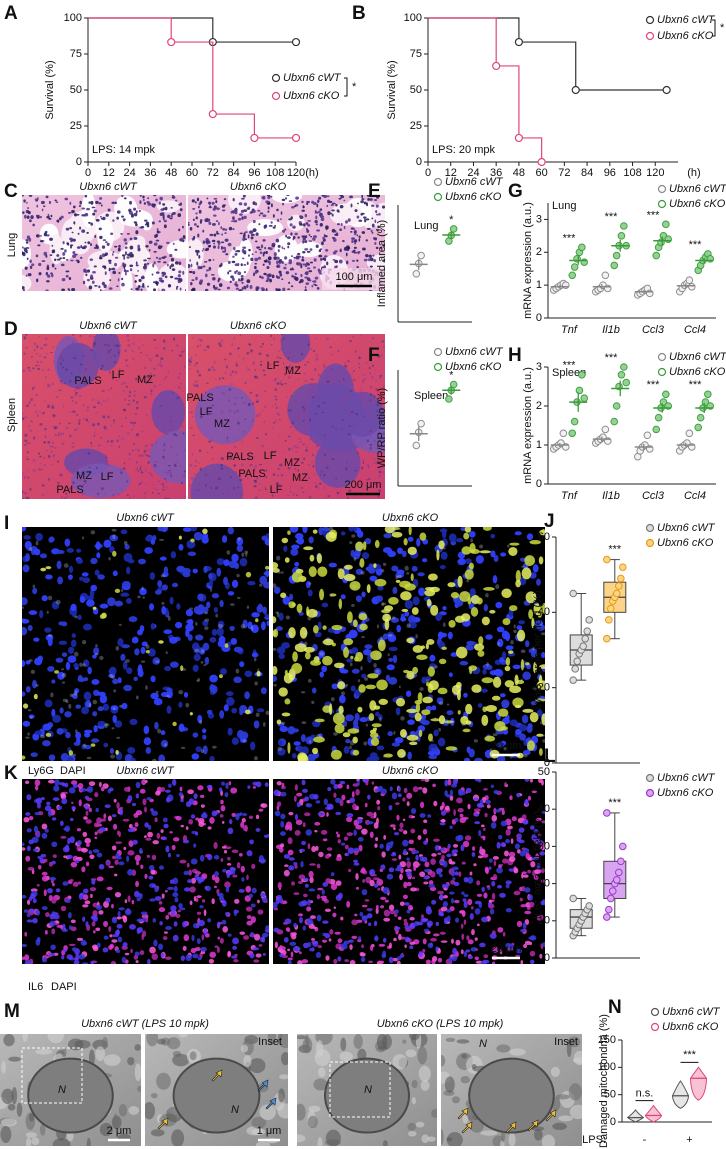 The width and height of the screenshot is (726, 1149). Describe the element at coordinates (258, 187) in the screenshot. I see `image-title: Ubxn6 cKO` at that location.